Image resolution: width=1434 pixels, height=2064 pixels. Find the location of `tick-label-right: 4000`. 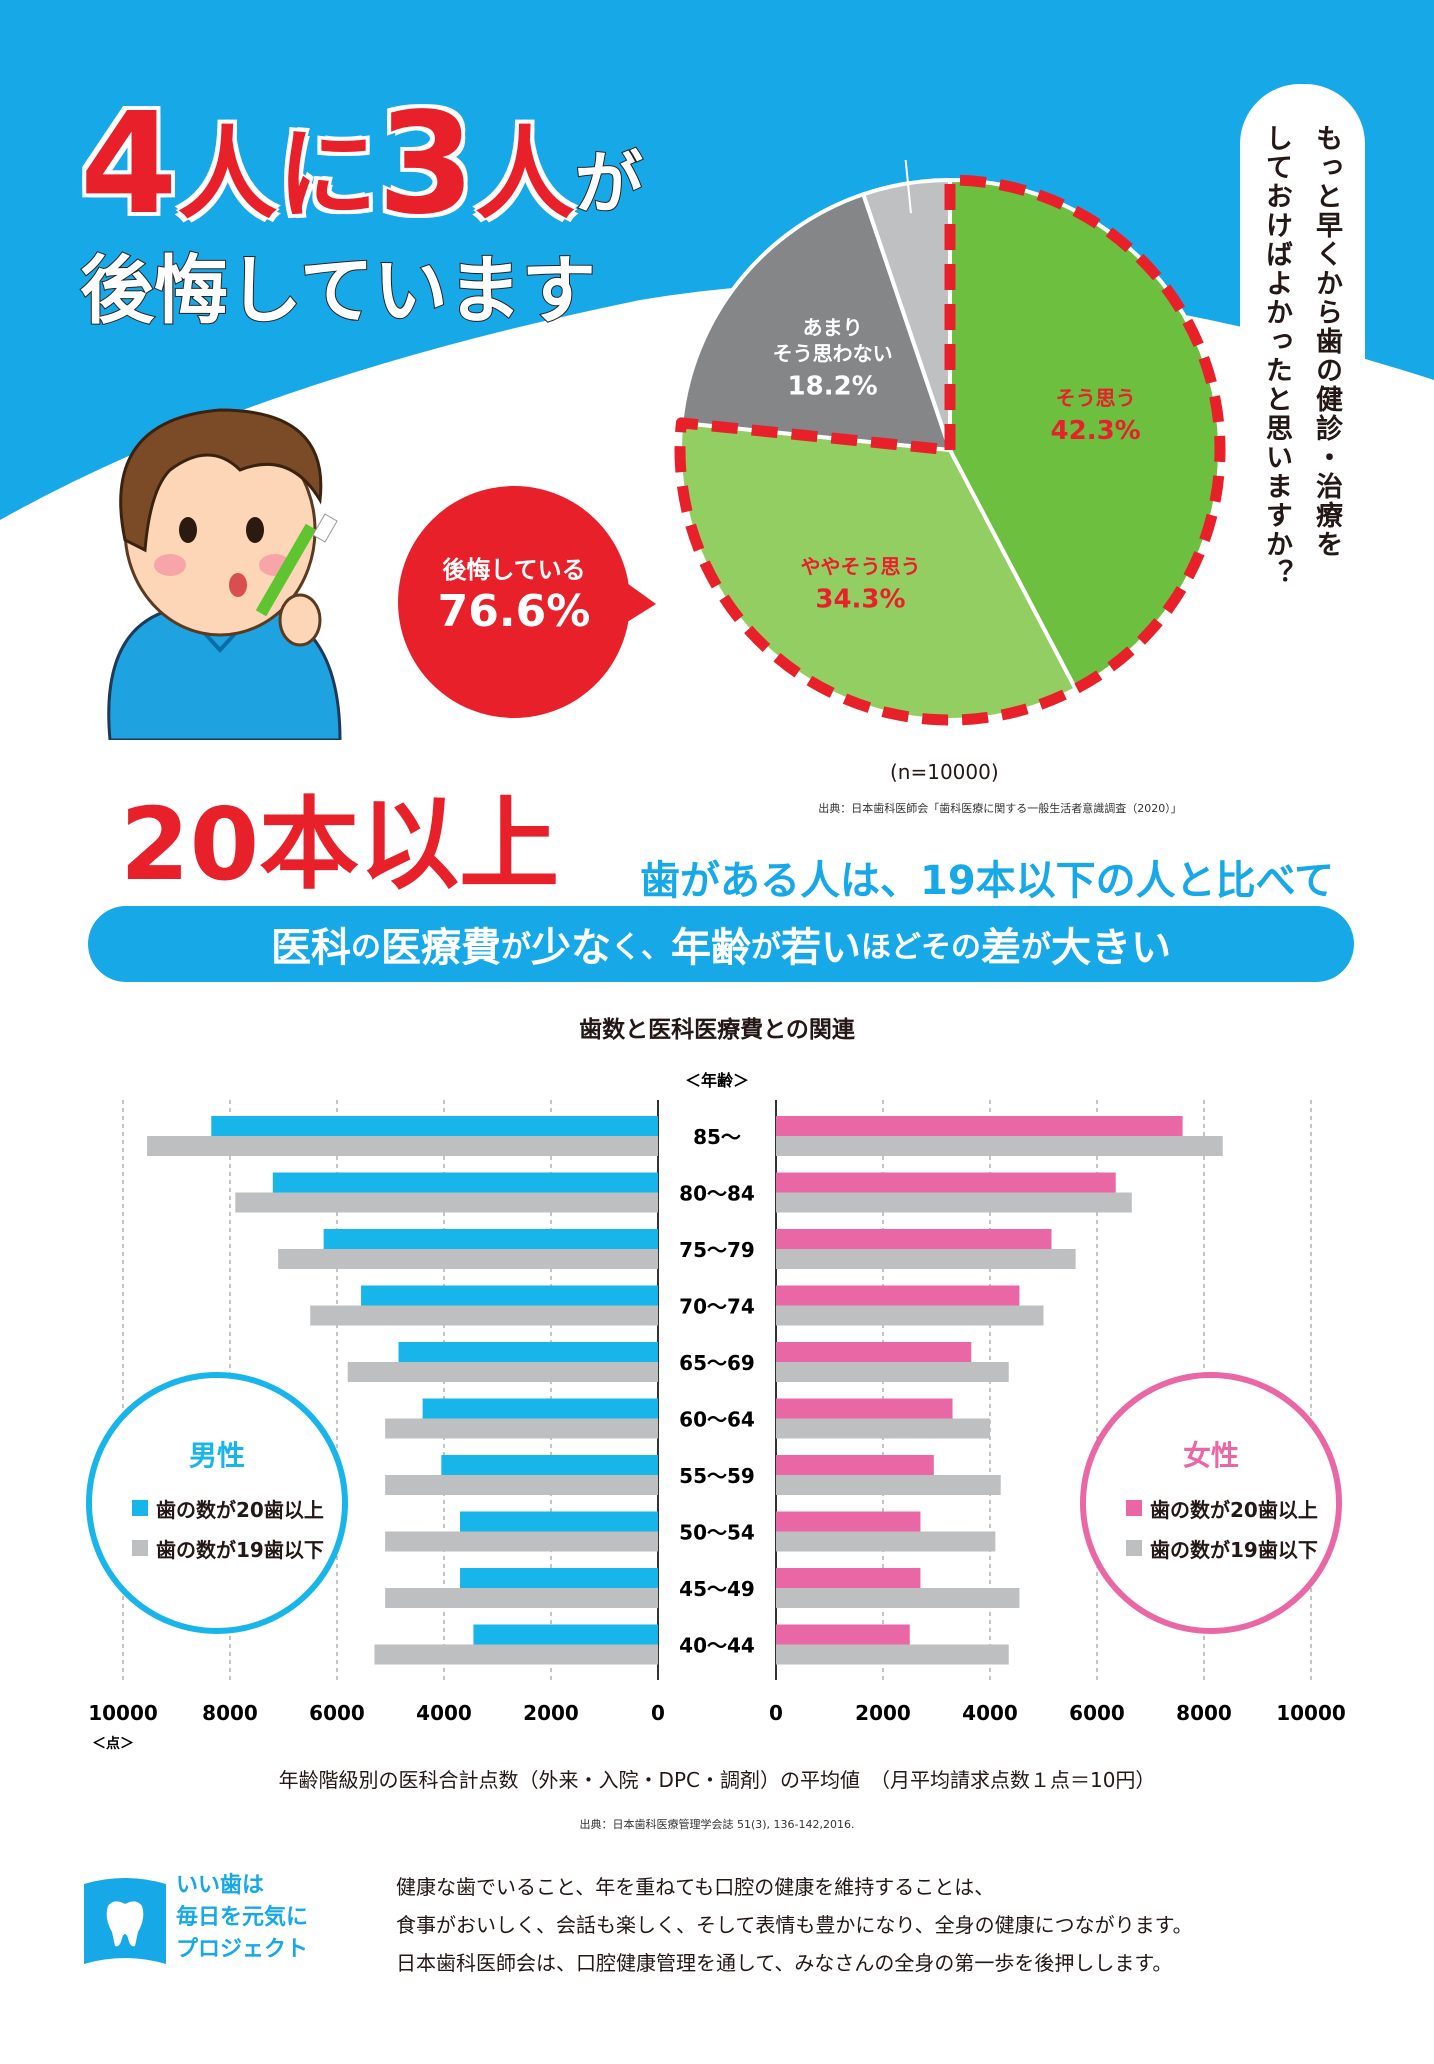

tick-label-right: 4000 is located at coordinates (990, 1713).